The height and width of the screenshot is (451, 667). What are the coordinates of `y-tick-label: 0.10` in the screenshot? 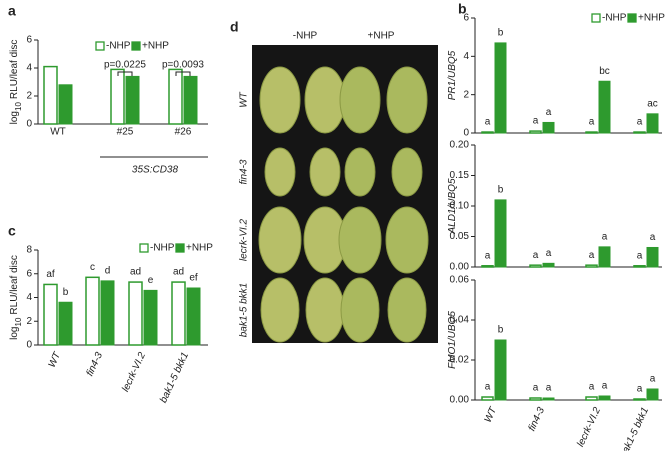 It's located at (460, 206).